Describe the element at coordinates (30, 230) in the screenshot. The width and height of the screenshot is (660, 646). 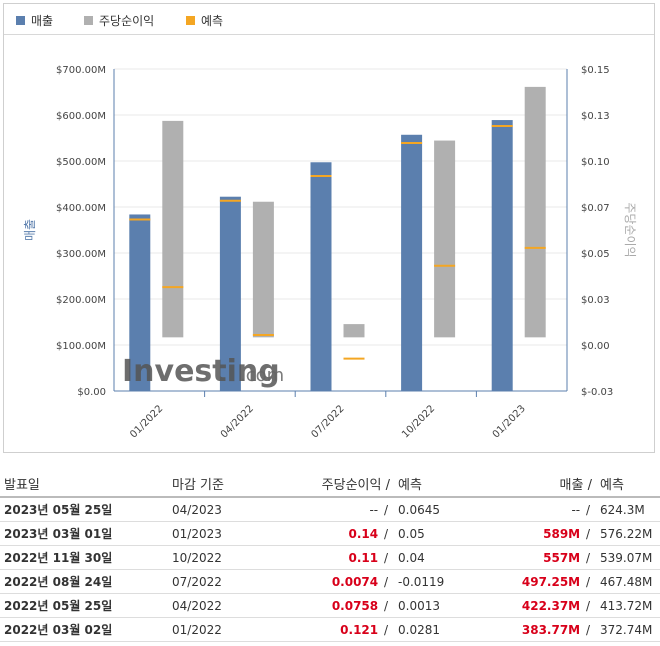
I see `left-axis-title: 매출` at that location.